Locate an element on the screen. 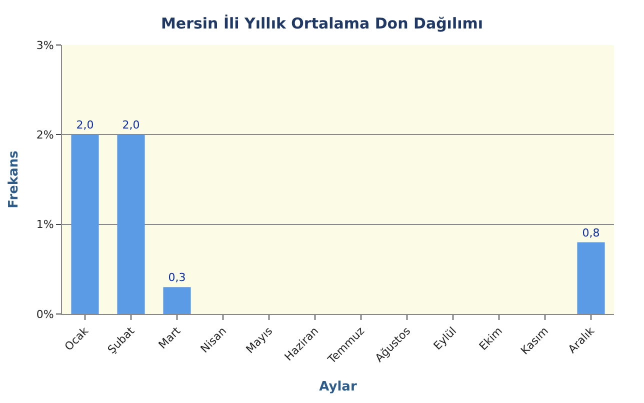 Image resolution: width=644 pixels, height=403 pixels. data-label: 0,8 is located at coordinates (591, 233).